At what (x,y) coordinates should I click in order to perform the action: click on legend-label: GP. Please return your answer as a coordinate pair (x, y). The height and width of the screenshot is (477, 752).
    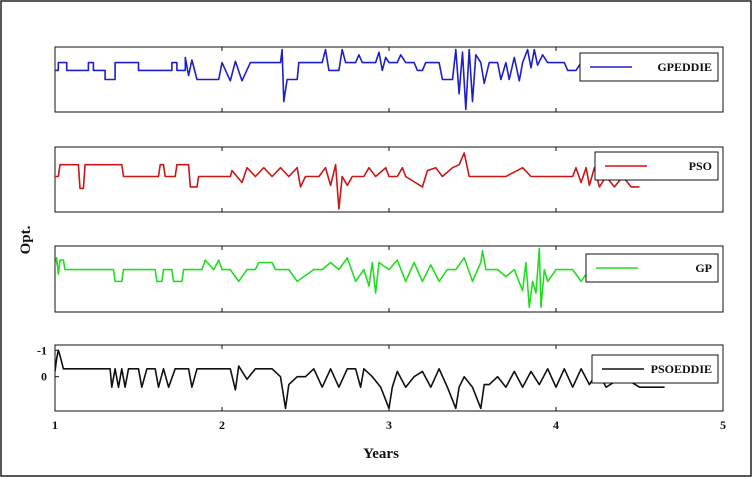
    Looking at the image, I should click on (703, 268).